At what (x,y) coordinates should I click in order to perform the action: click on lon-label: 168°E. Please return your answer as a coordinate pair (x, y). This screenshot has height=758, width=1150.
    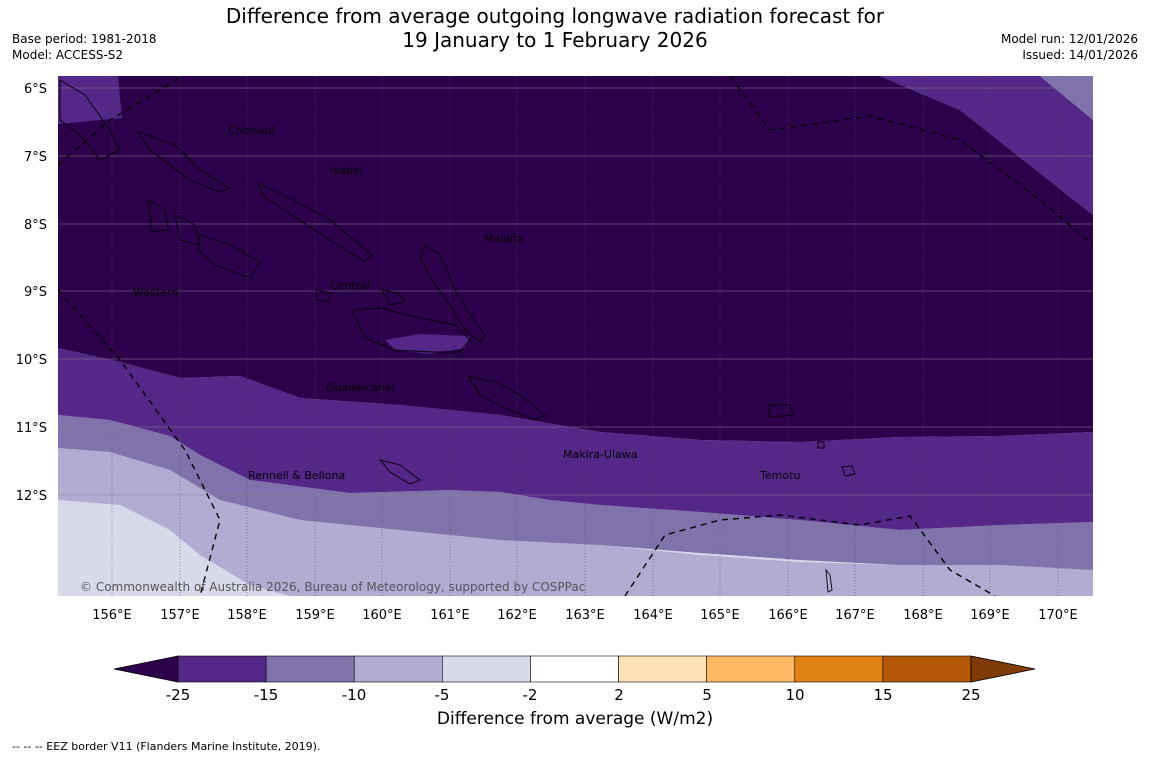
    Looking at the image, I should click on (923, 615).